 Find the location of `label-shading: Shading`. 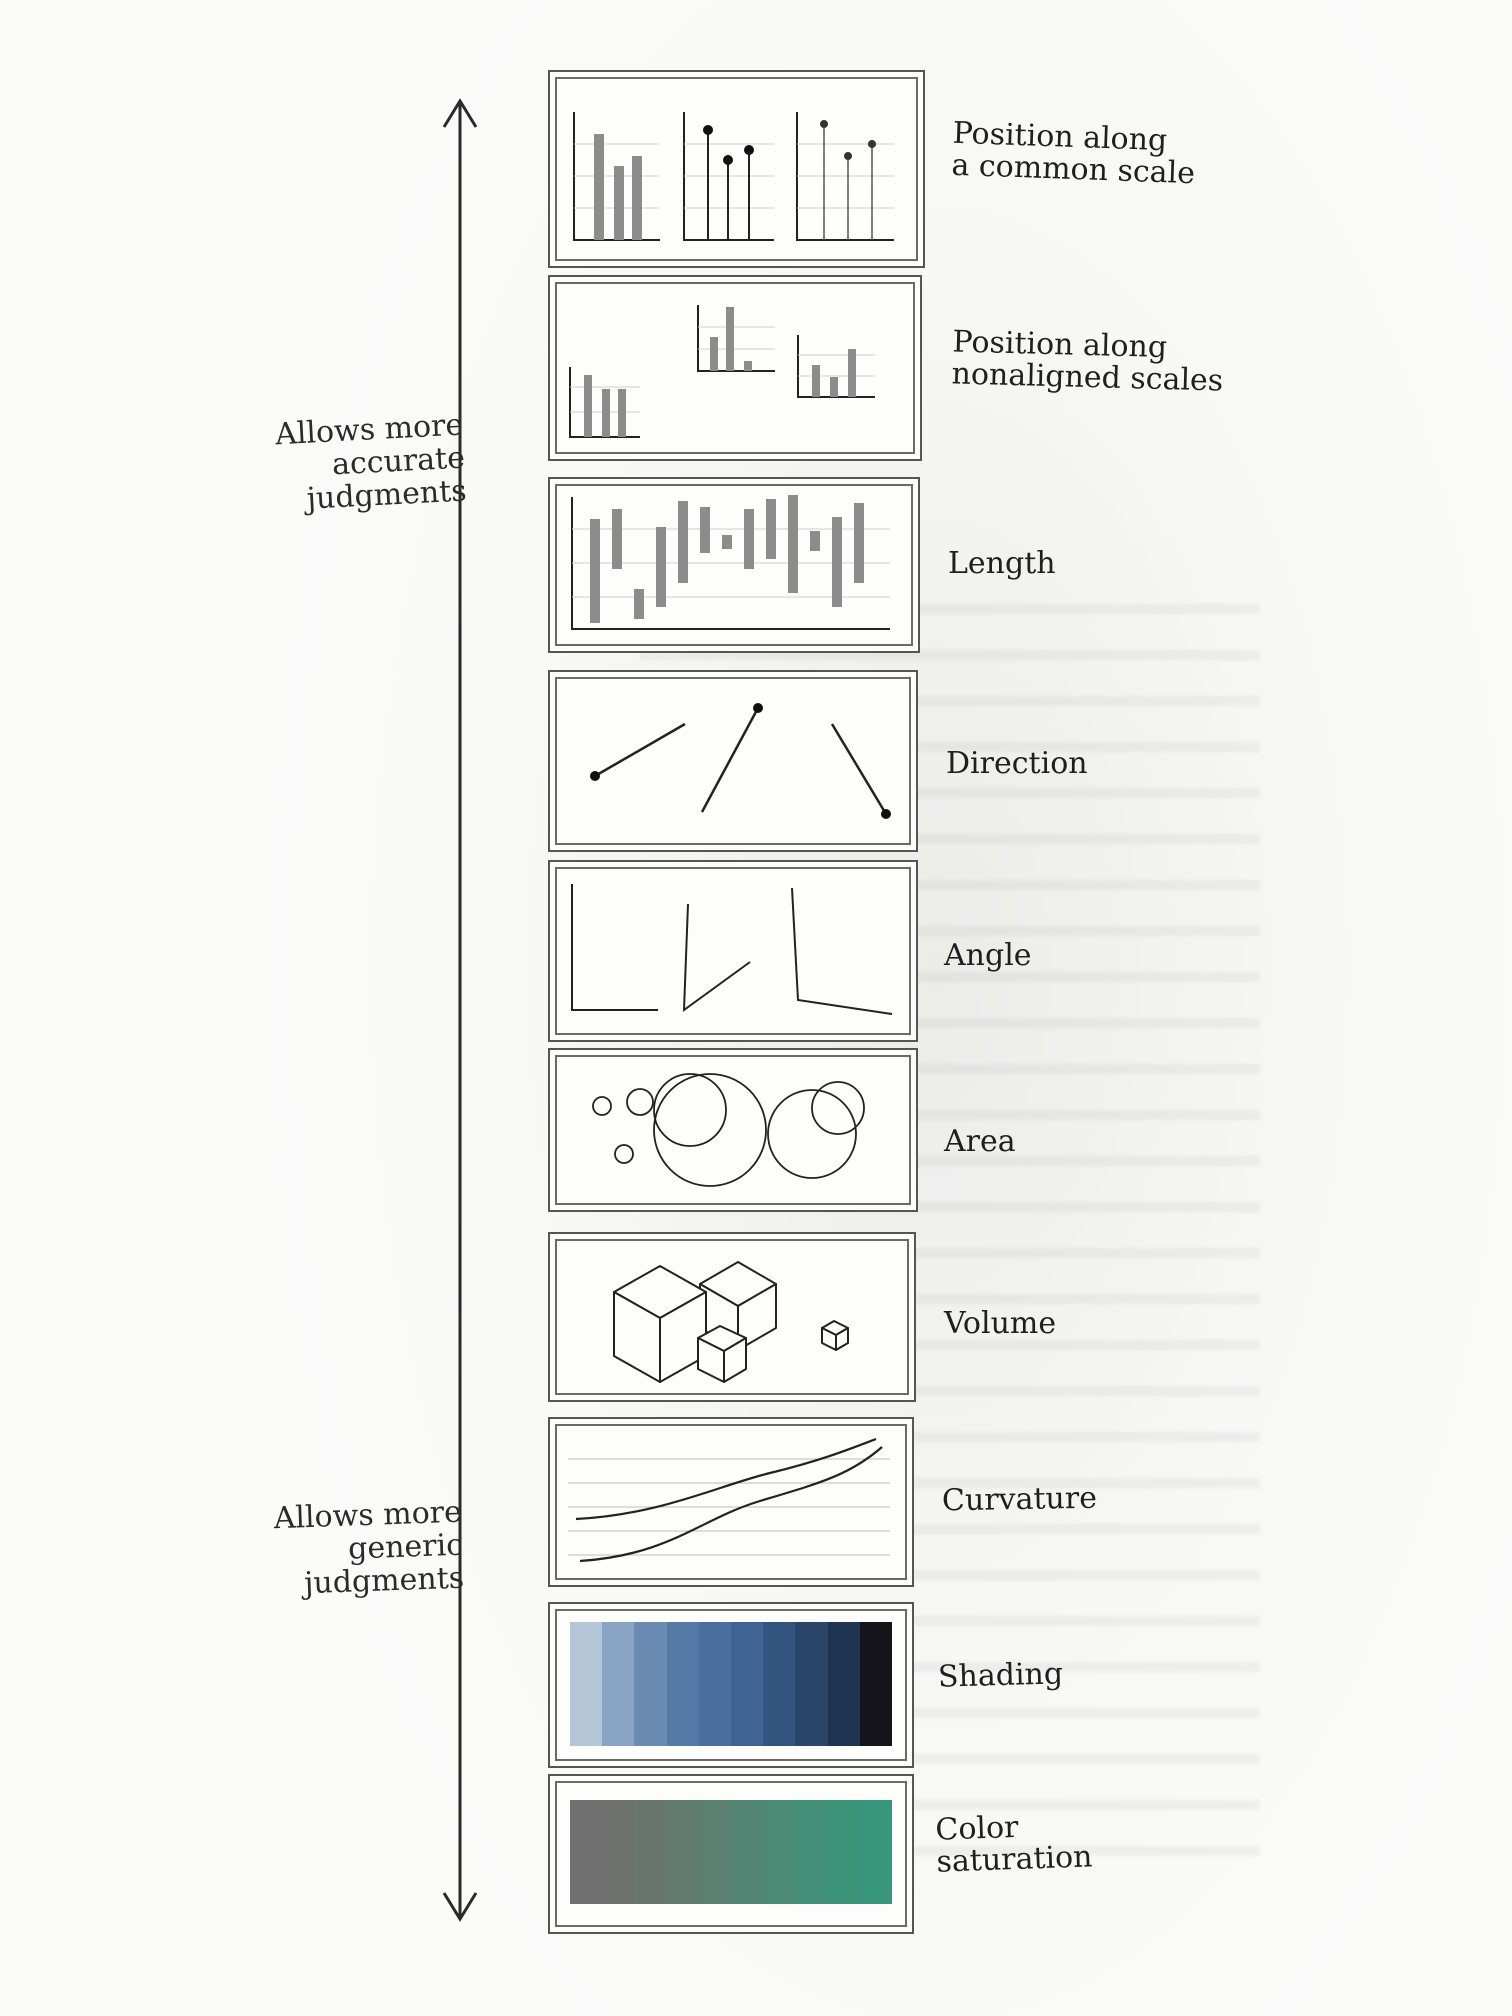

label-shading: Shading is located at coordinates (1000, 1675).